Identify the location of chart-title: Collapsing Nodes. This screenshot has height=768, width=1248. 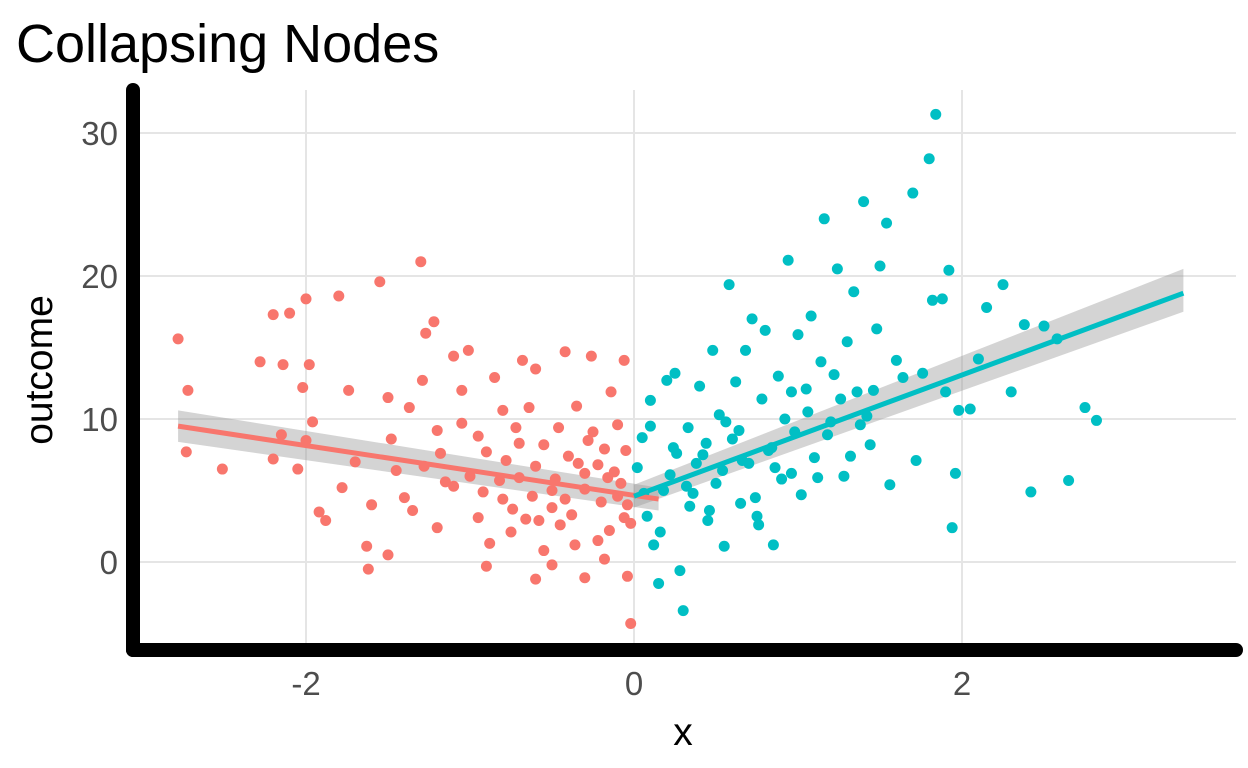
(227, 44).